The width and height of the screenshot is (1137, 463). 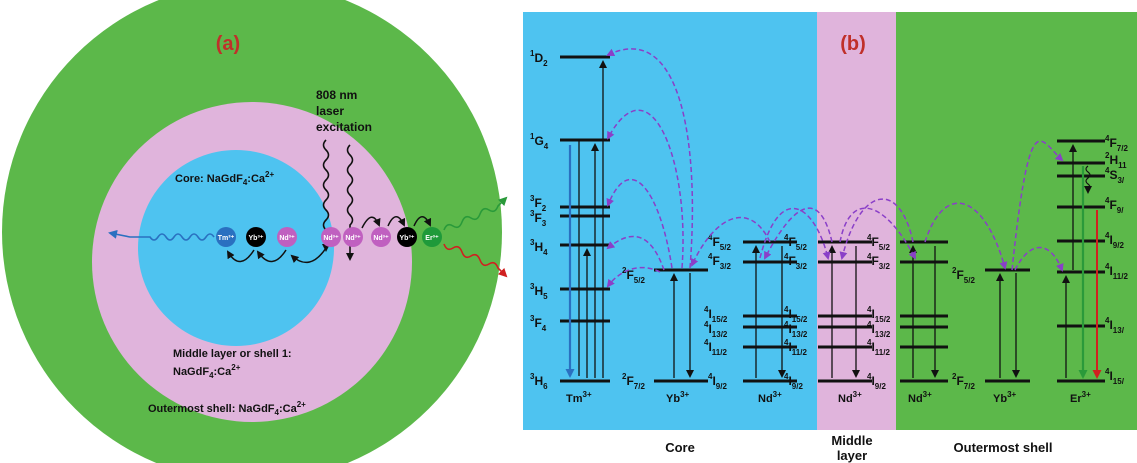 I want to click on tm-level-3f4: 3F4, so click(x=538, y=323).